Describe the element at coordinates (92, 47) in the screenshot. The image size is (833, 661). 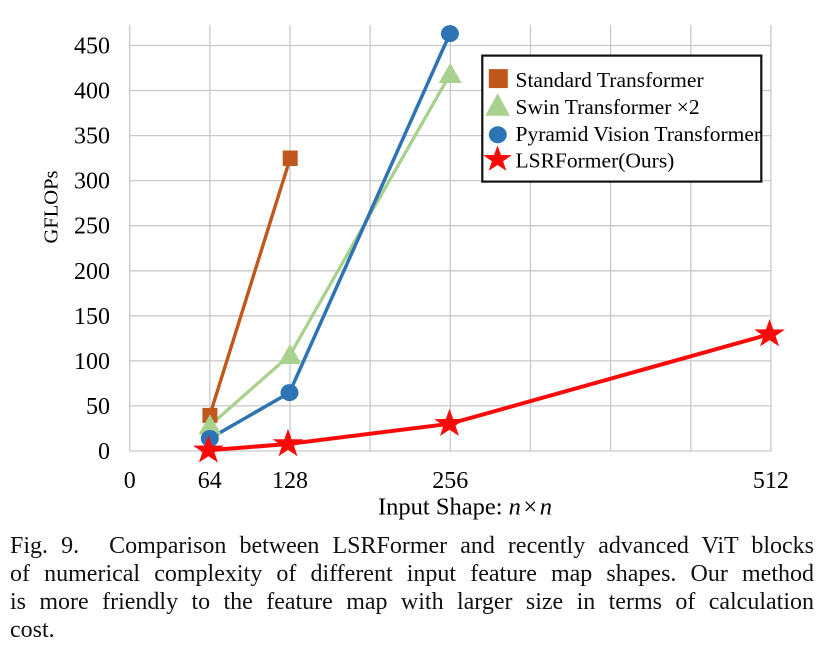
I see `svg-text: 450` at that location.